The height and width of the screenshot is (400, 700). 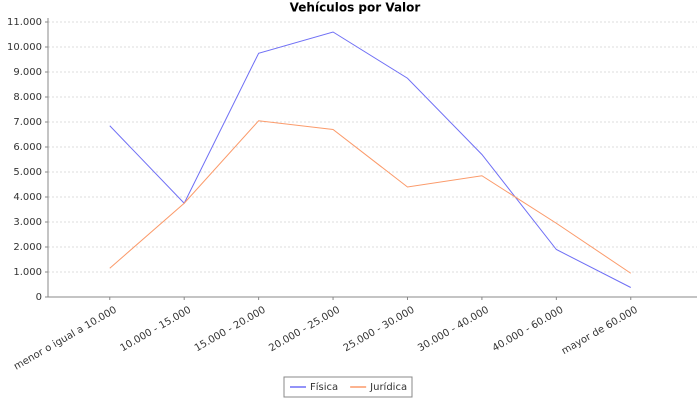 What do you see at coordinates (388, 387) in the screenshot?
I see `legend-label: Jurídica` at bounding box center [388, 387].